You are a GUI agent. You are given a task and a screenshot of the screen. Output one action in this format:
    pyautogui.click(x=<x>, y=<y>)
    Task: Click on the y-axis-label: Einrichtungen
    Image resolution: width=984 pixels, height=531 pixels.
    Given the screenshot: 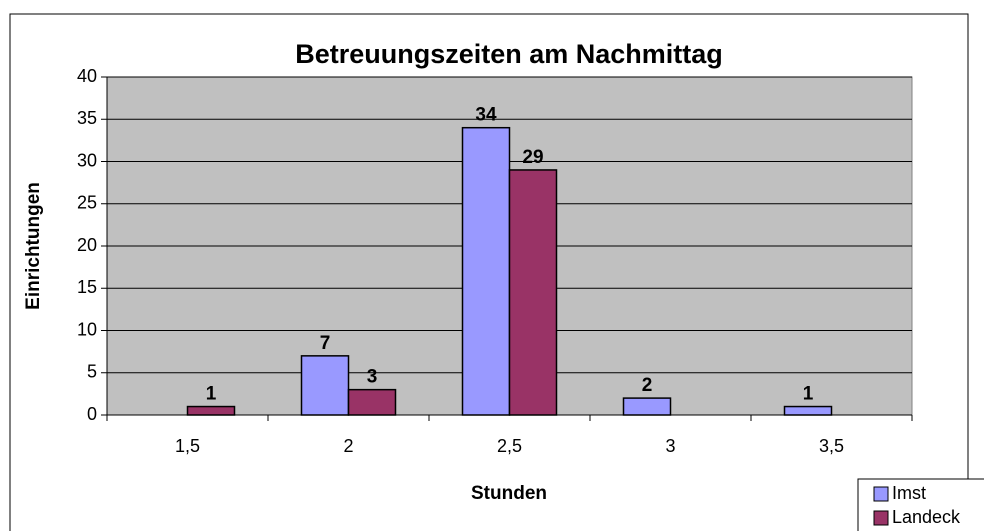 What is the action you would take?
    pyautogui.click(x=33, y=246)
    